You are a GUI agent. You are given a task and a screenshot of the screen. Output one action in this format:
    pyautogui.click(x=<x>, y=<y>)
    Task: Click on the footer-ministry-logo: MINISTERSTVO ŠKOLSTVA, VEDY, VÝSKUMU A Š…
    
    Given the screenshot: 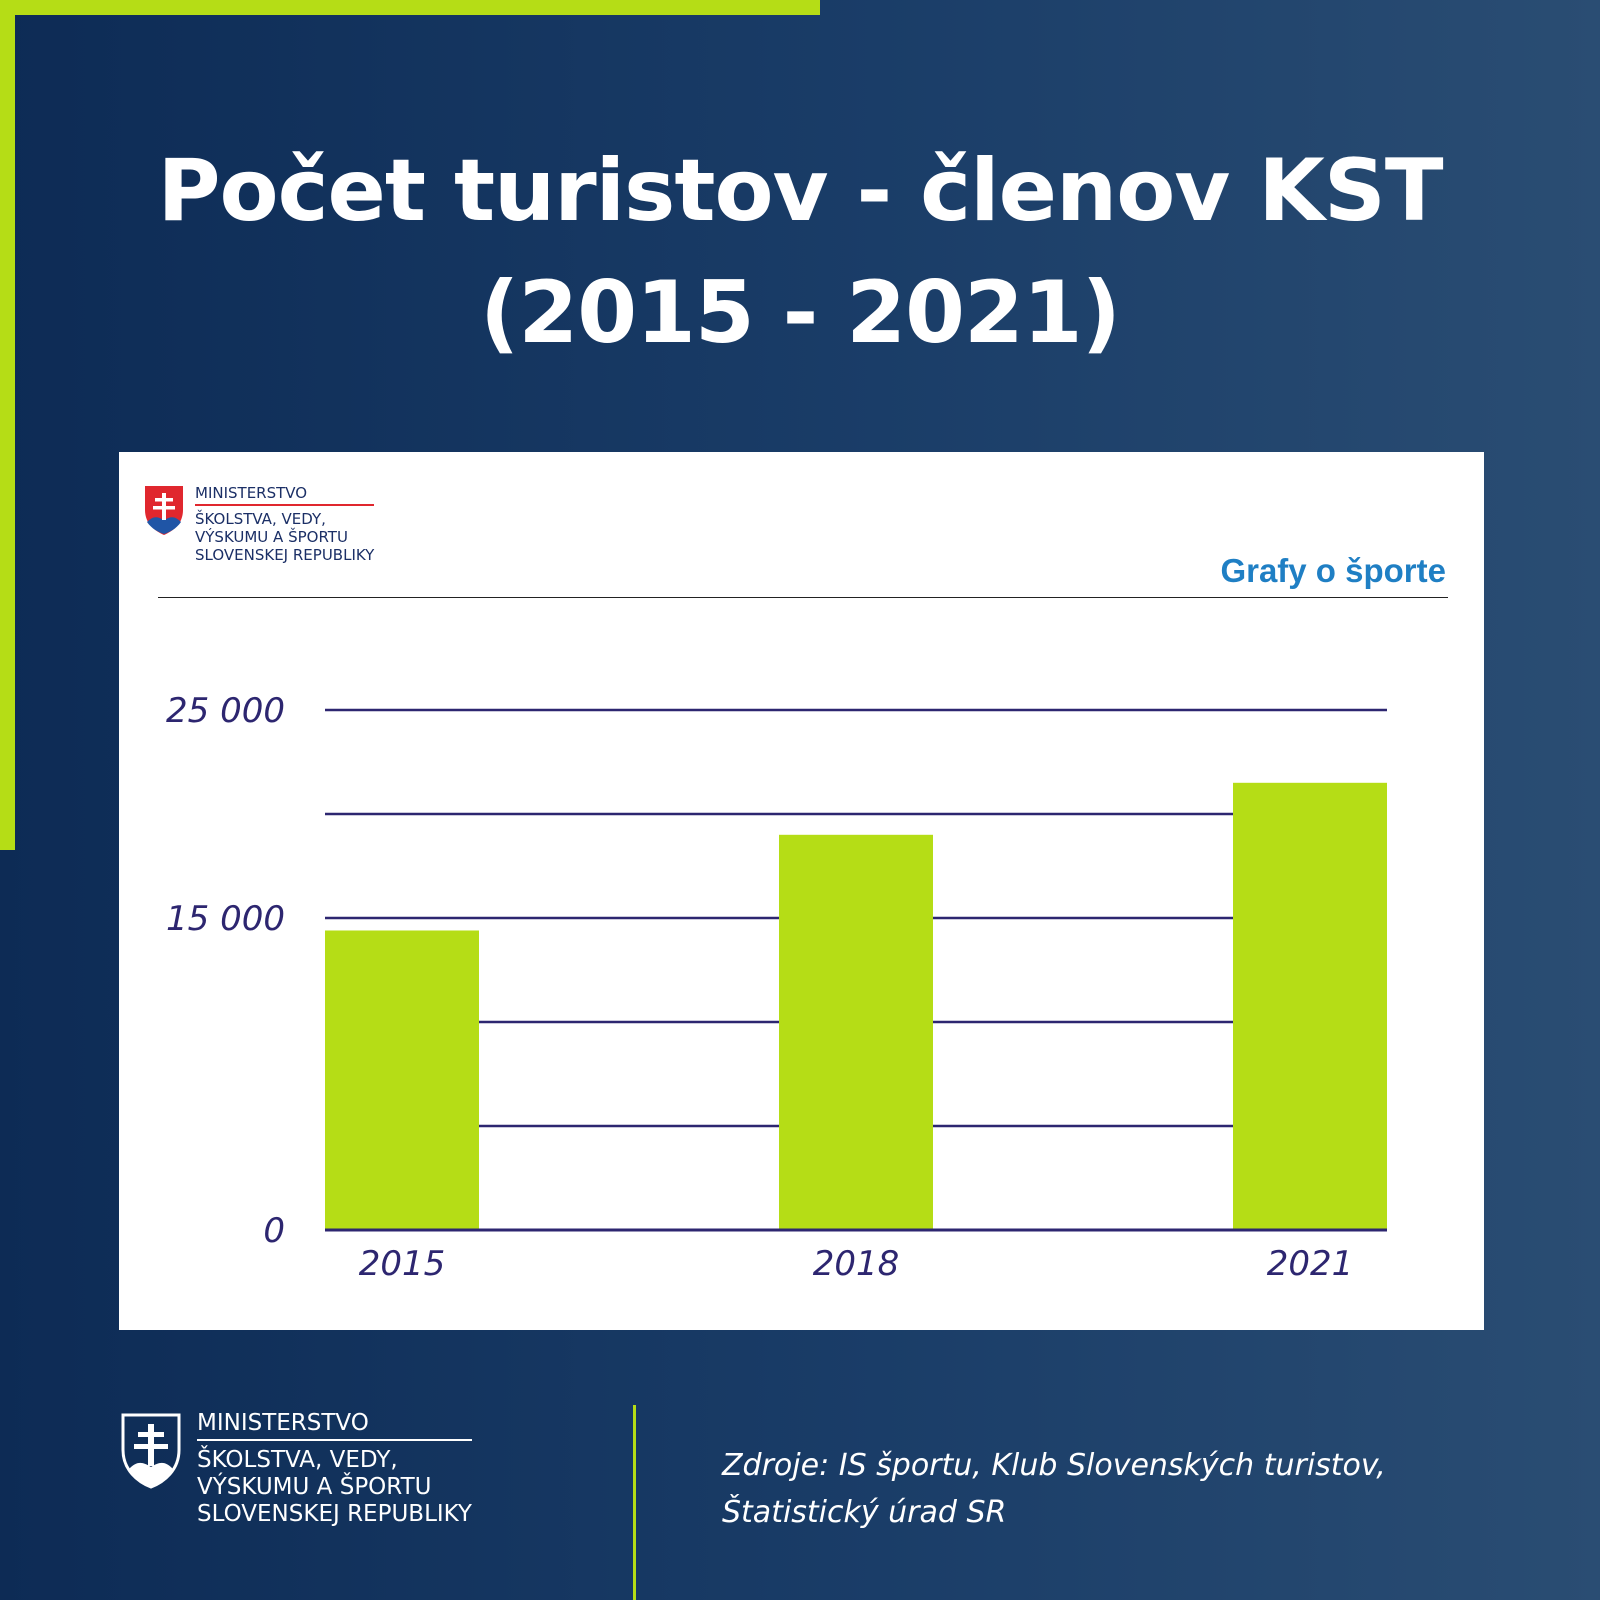 What is the action you would take?
    pyautogui.click(x=320, y=1475)
    